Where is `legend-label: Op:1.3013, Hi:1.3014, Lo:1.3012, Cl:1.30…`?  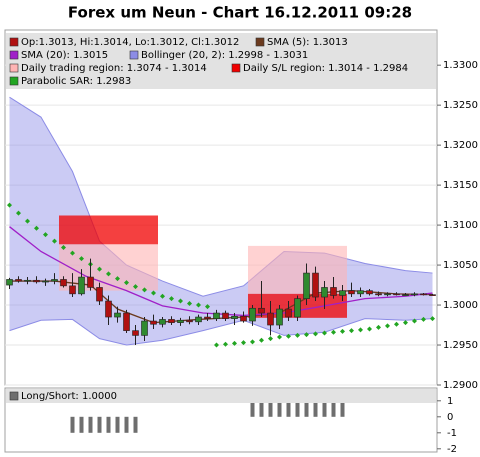 legend-label: Op:1.3013, Hi:1.3014, Lo:1.3012, Cl:1.30… is located at coordinates (130, 42).